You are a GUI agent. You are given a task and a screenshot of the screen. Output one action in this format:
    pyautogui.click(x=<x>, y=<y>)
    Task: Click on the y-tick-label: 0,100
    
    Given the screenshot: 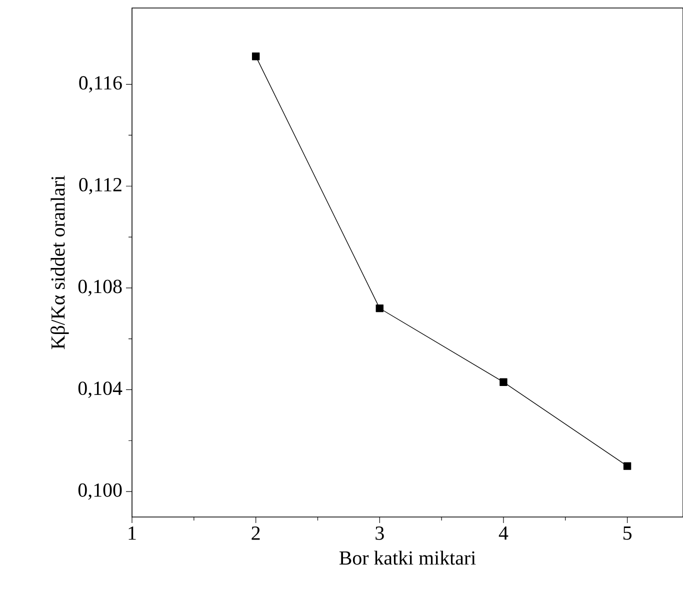 What is the action you would take?
    pyautogui.click(x=100, y=491)
    